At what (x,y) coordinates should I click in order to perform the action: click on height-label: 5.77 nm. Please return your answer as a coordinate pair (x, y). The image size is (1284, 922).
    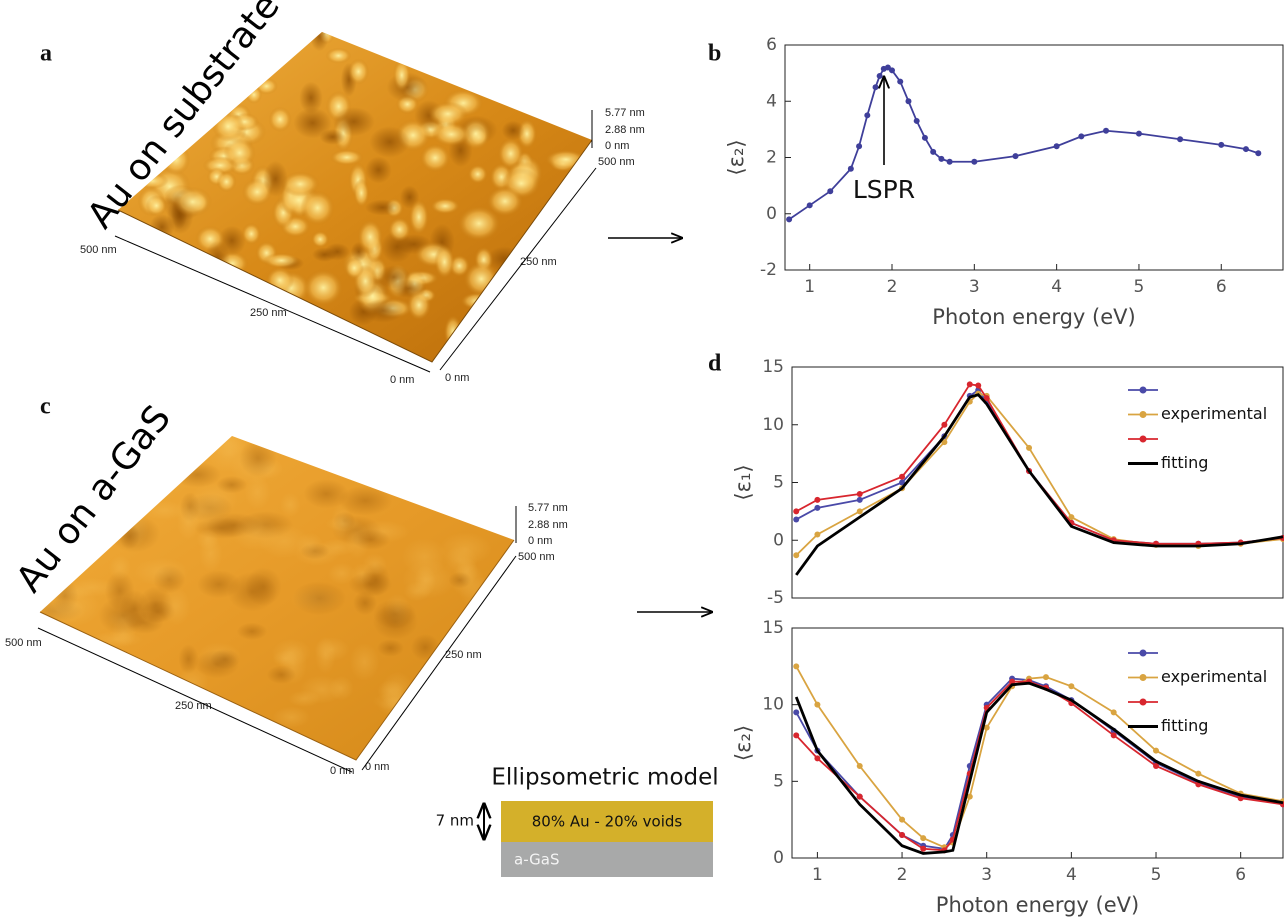
    Looking at the image, I should click on (548, 508).